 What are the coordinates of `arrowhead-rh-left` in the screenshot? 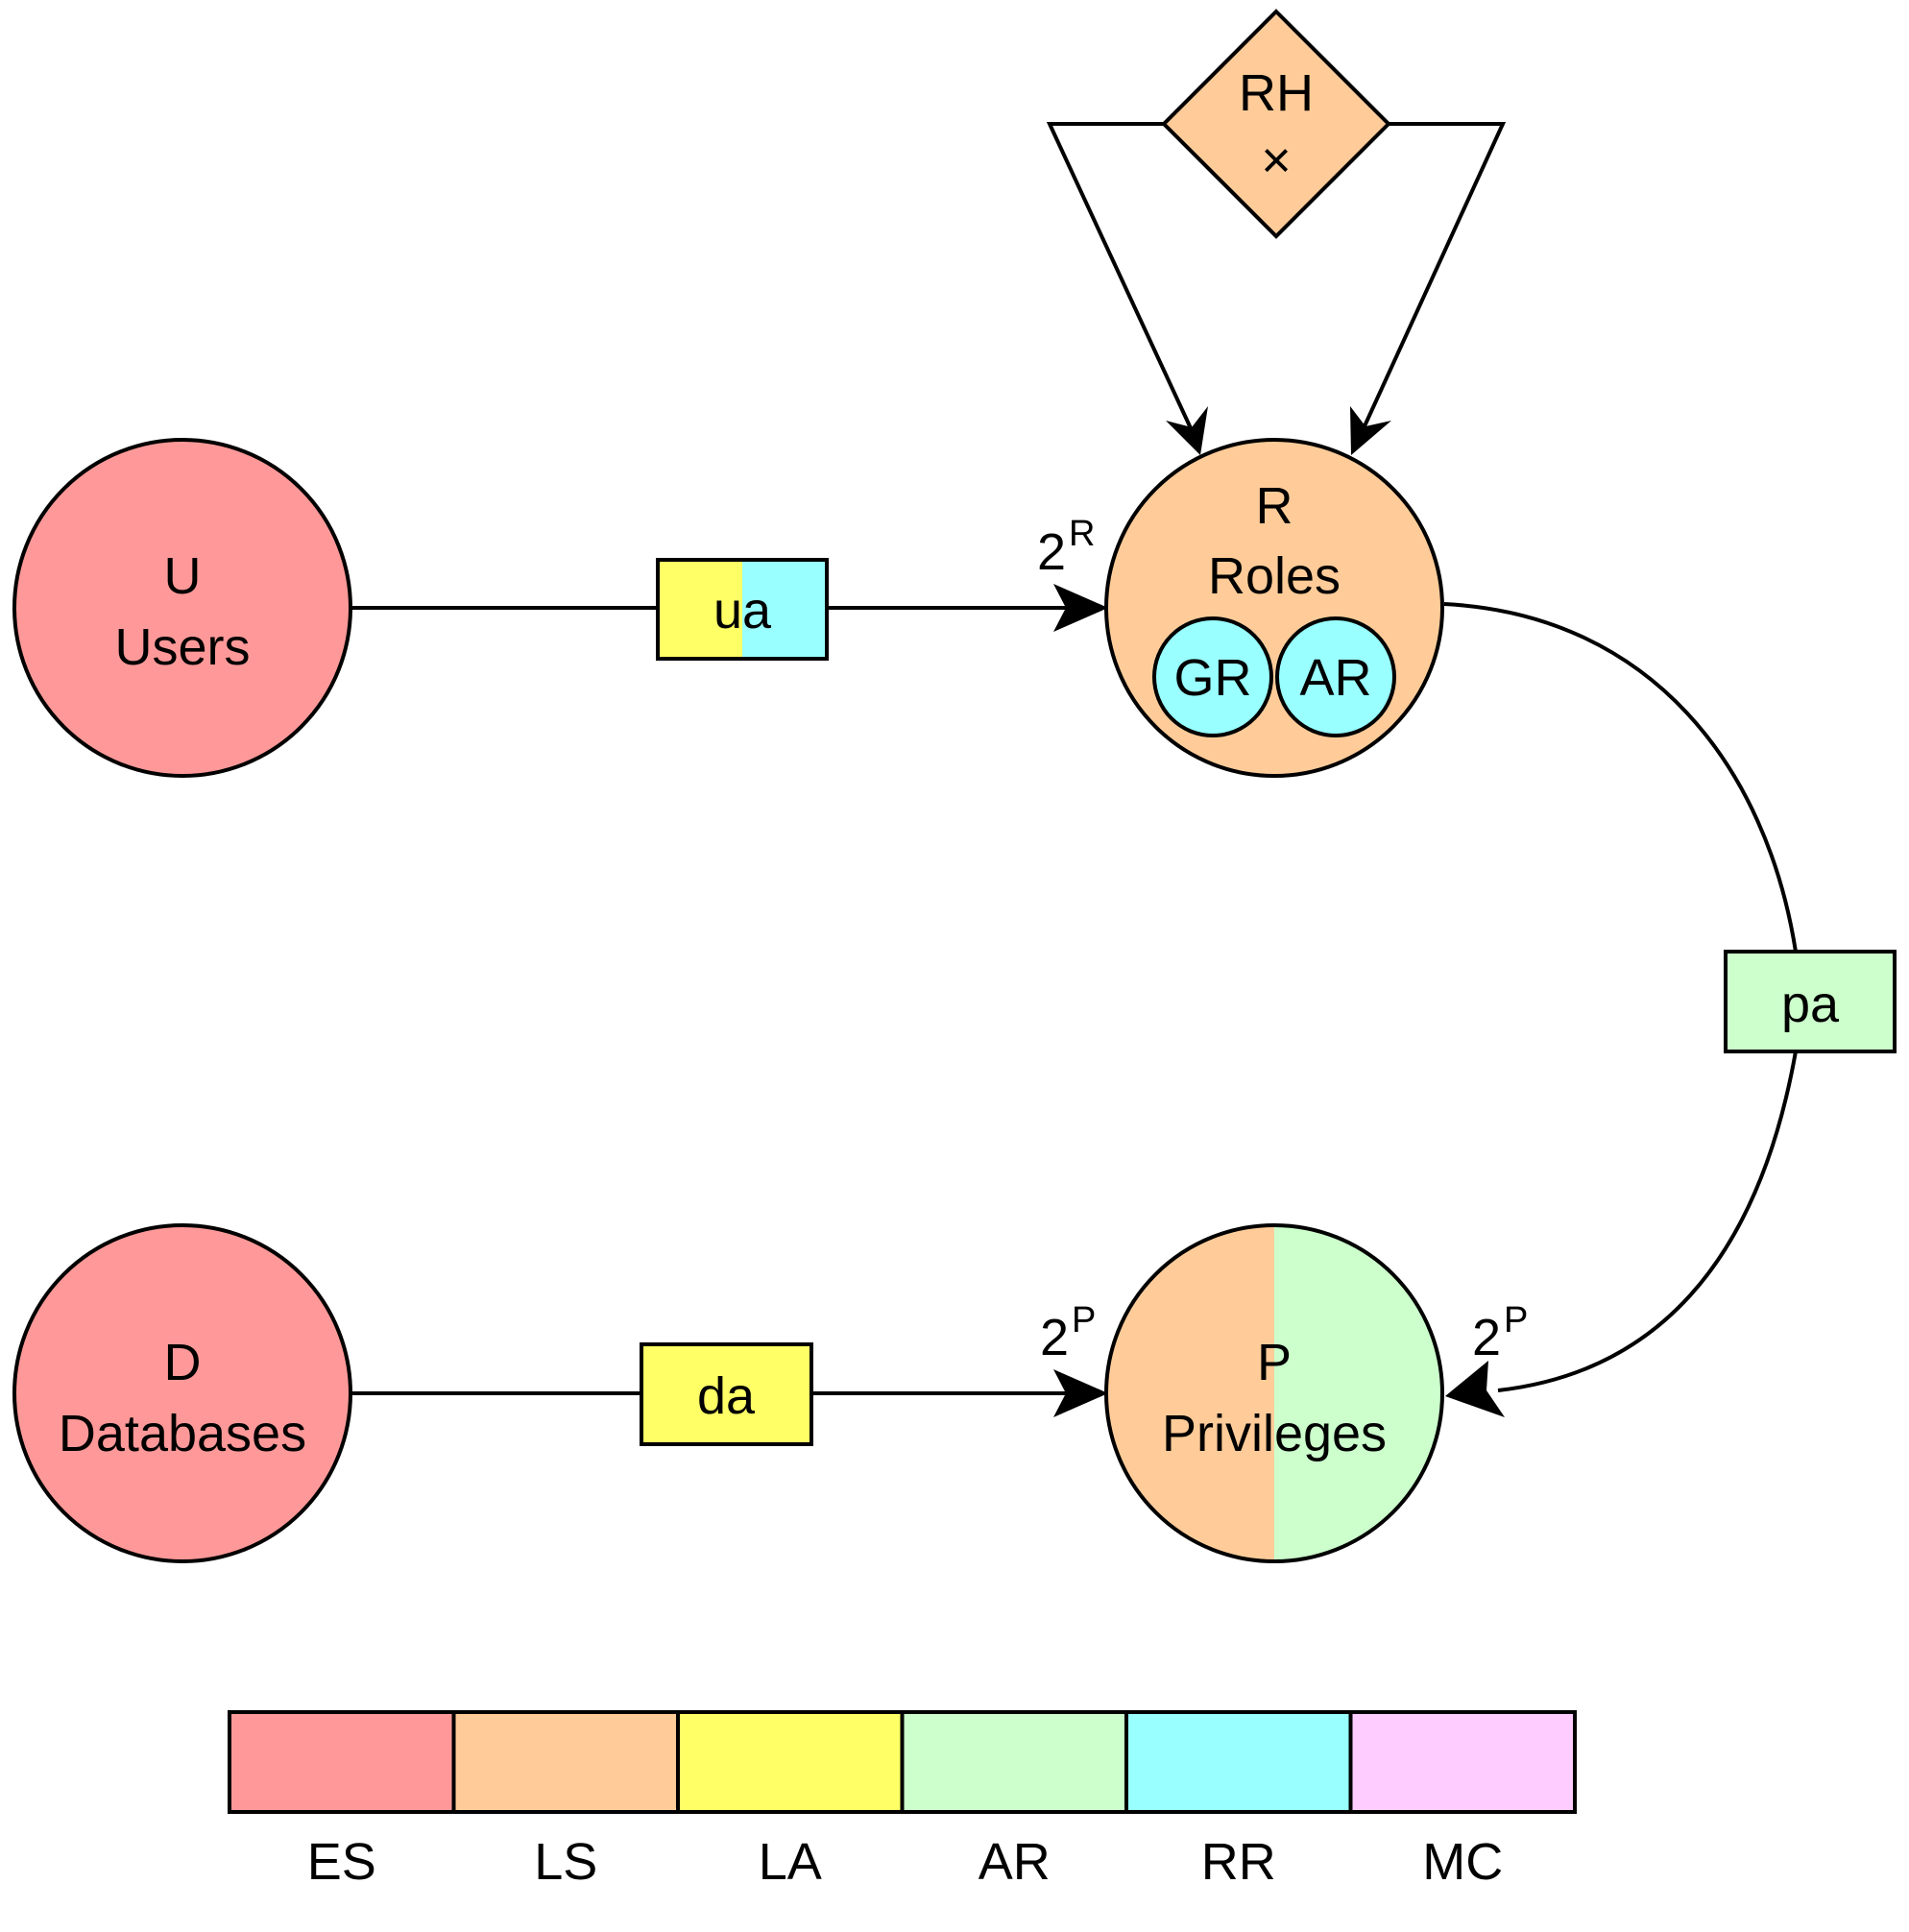 It's located at (1187, 430).